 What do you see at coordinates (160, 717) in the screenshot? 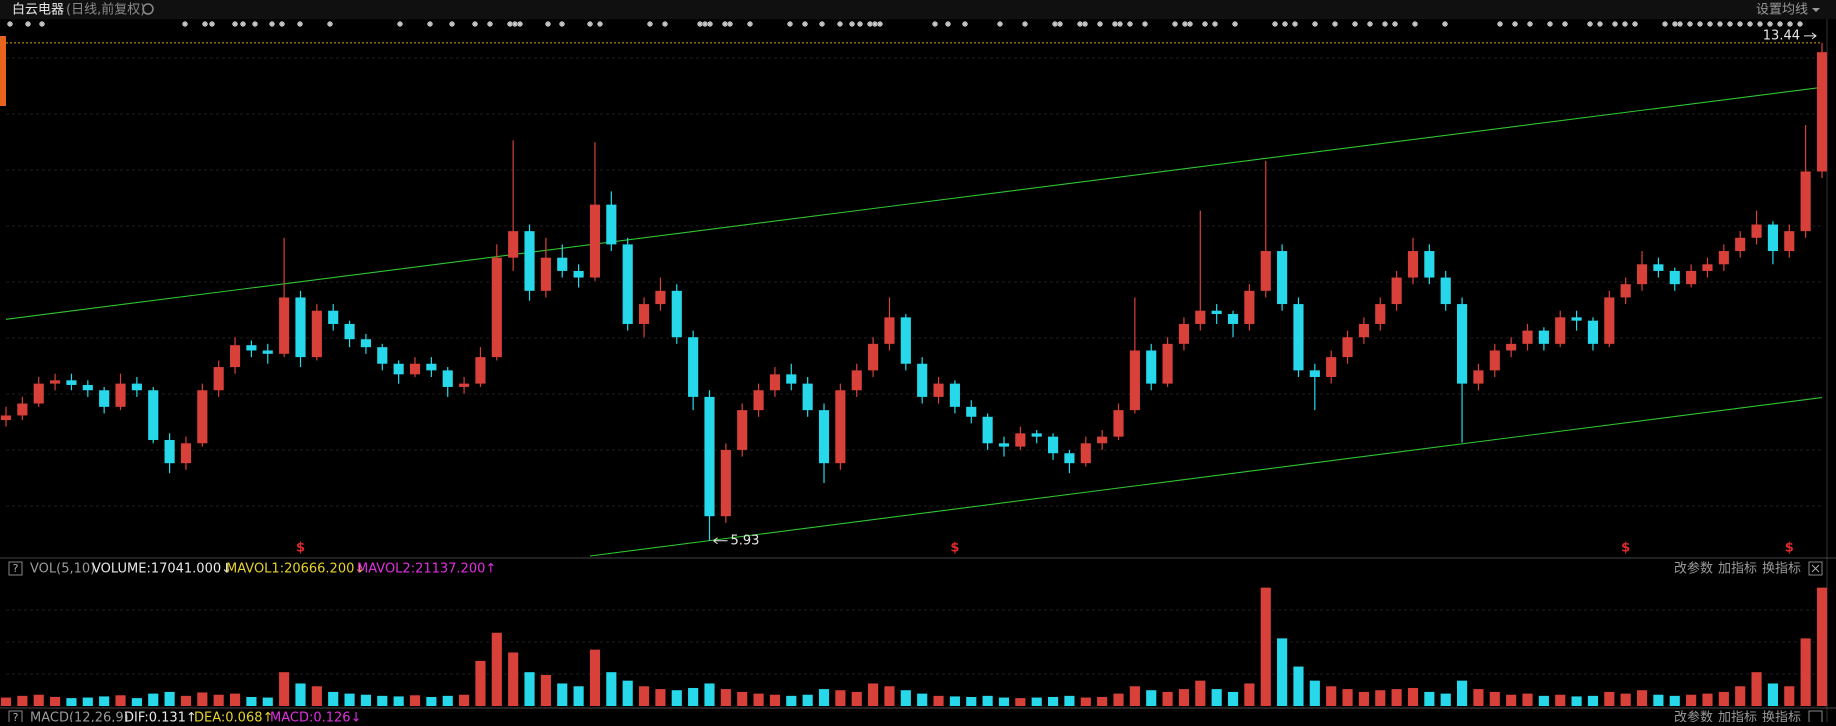
I see `dif-value: DIF:0.131↑` at bounding box center [160, 717].